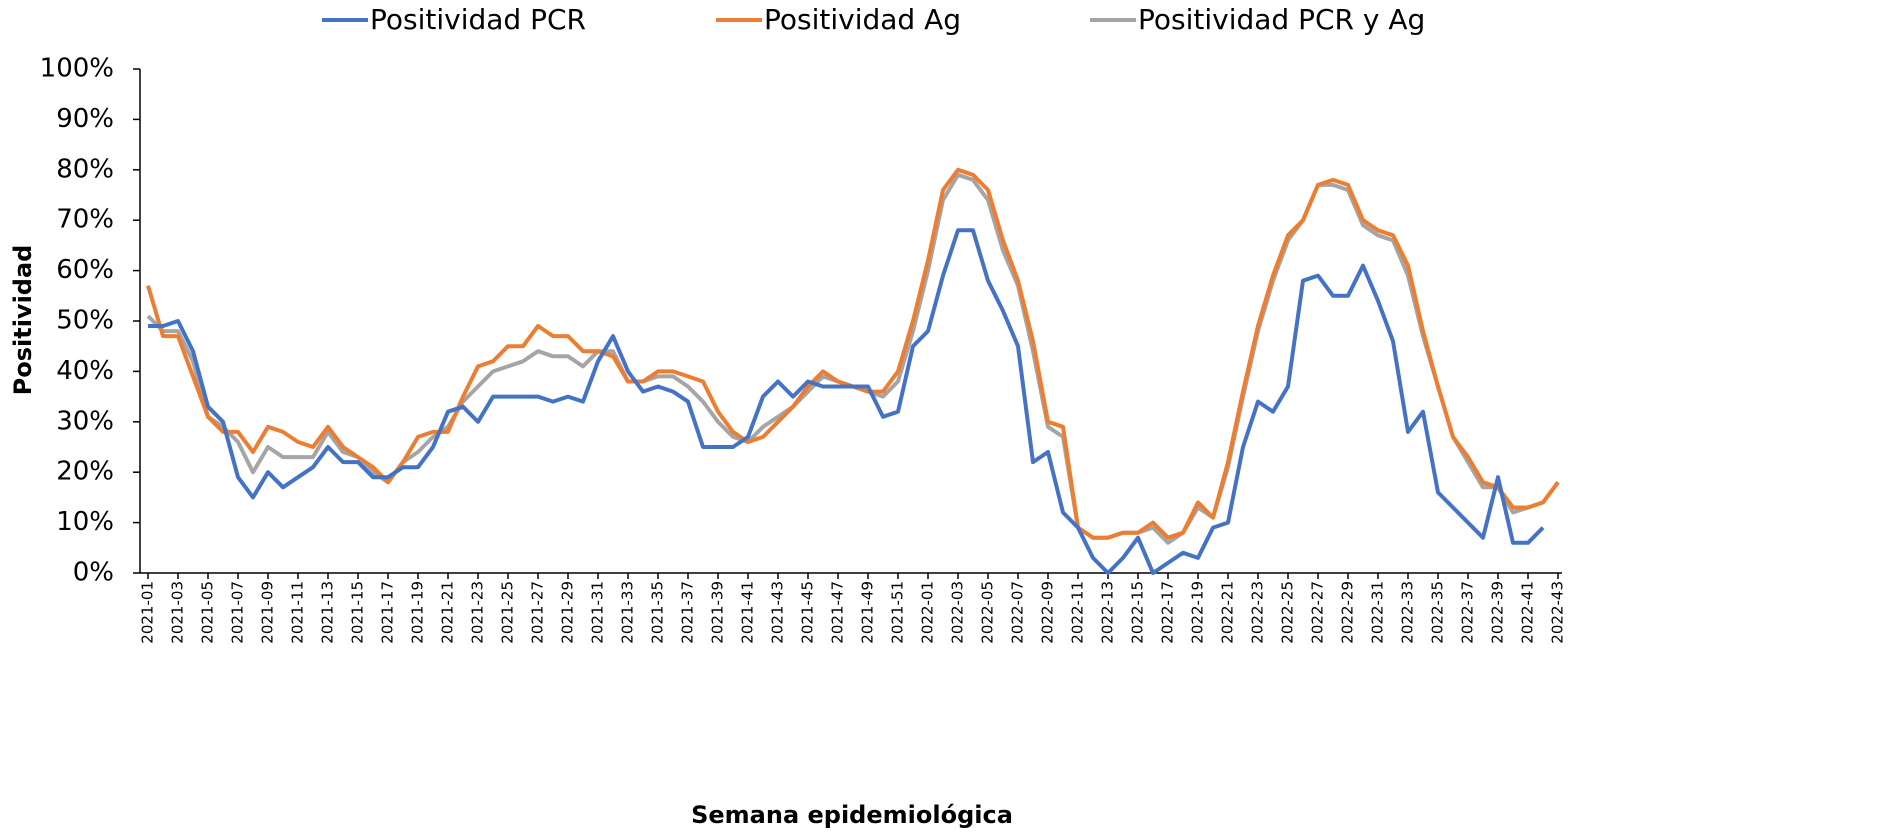 Image resolution: width=1891 pixels, height=832 pixels. Describe the element at coordinates (268, 612) in the screenshot. I see `x-tick-label: 2021-09` at that location.